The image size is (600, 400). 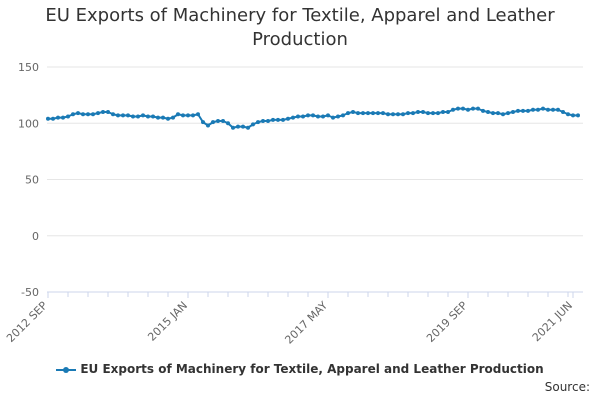 What do you see at coordinates (32, 180) in the screenshot?
I see `y-tick-label: 50` at bounding box center [32, 180].